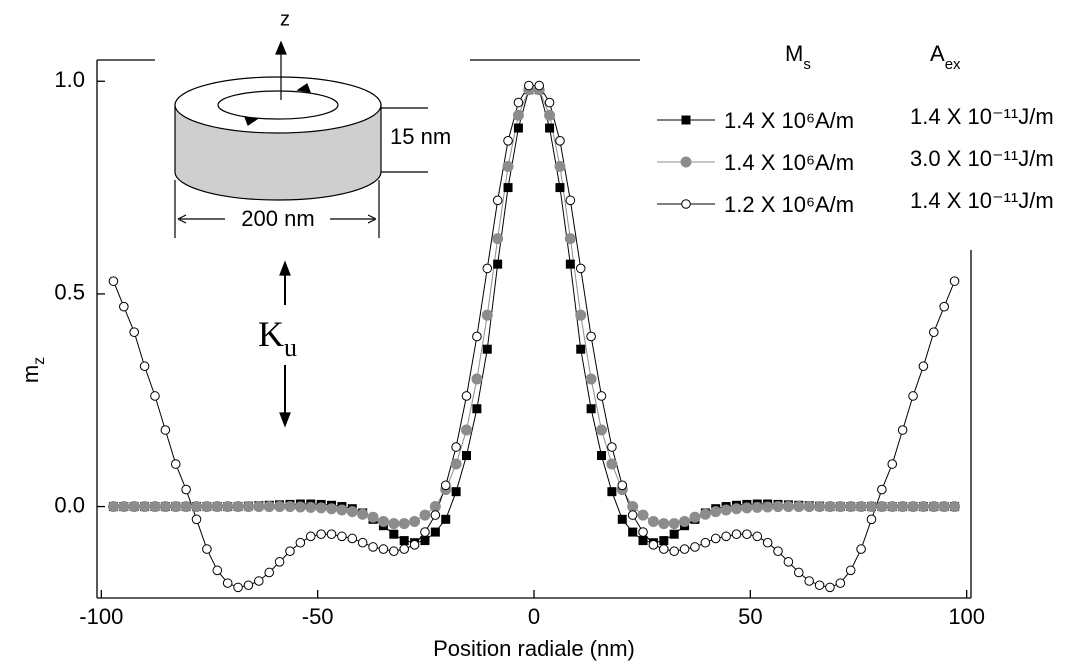  Describe the element at coordinates (982, 200) in the screenshot. I see `legend-exchange: 1.4 X 10⁻¹¹J/m` at that location.